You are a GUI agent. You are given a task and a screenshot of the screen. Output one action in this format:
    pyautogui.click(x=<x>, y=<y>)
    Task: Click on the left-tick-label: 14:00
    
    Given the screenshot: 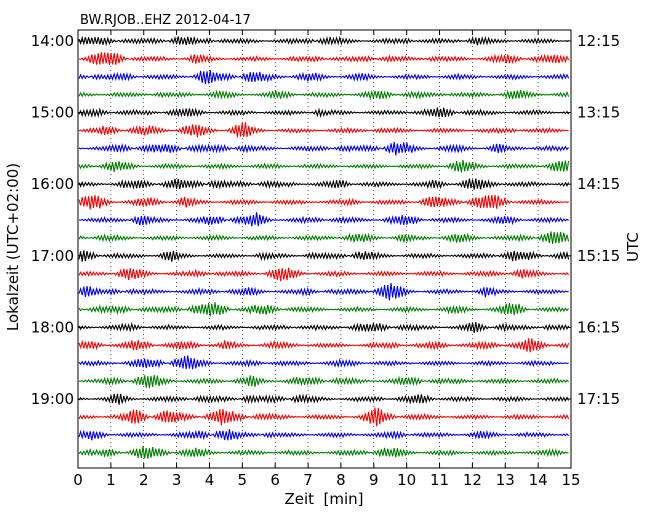 What is the action you would take?
    pyautogui.click(x=52, y=41)
    